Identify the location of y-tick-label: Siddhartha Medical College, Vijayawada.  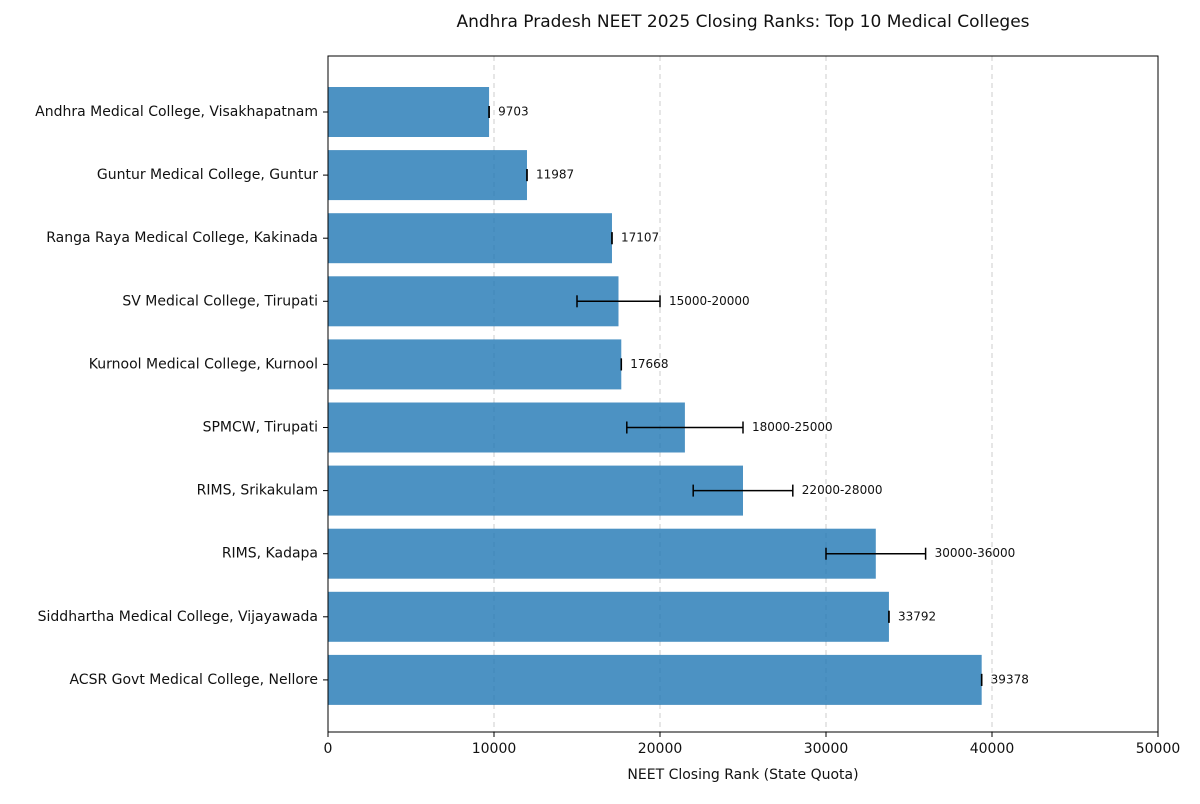
(178, 617).